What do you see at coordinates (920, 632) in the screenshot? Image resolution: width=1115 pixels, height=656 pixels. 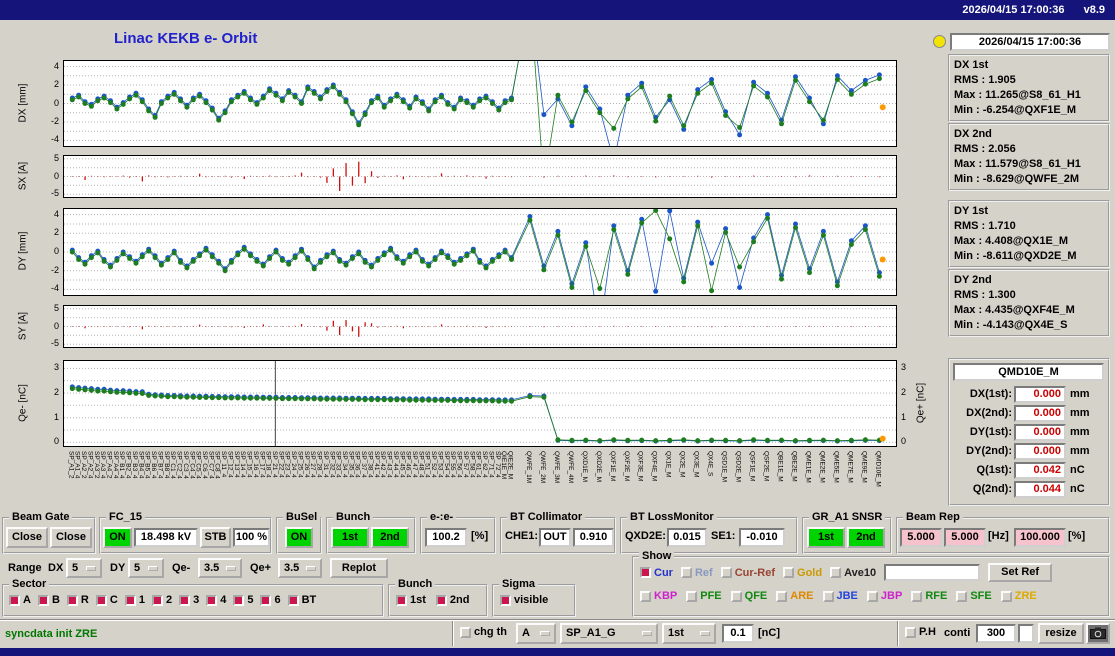 I see `ph-toggle: P.H` at bounding box center [920, 632].